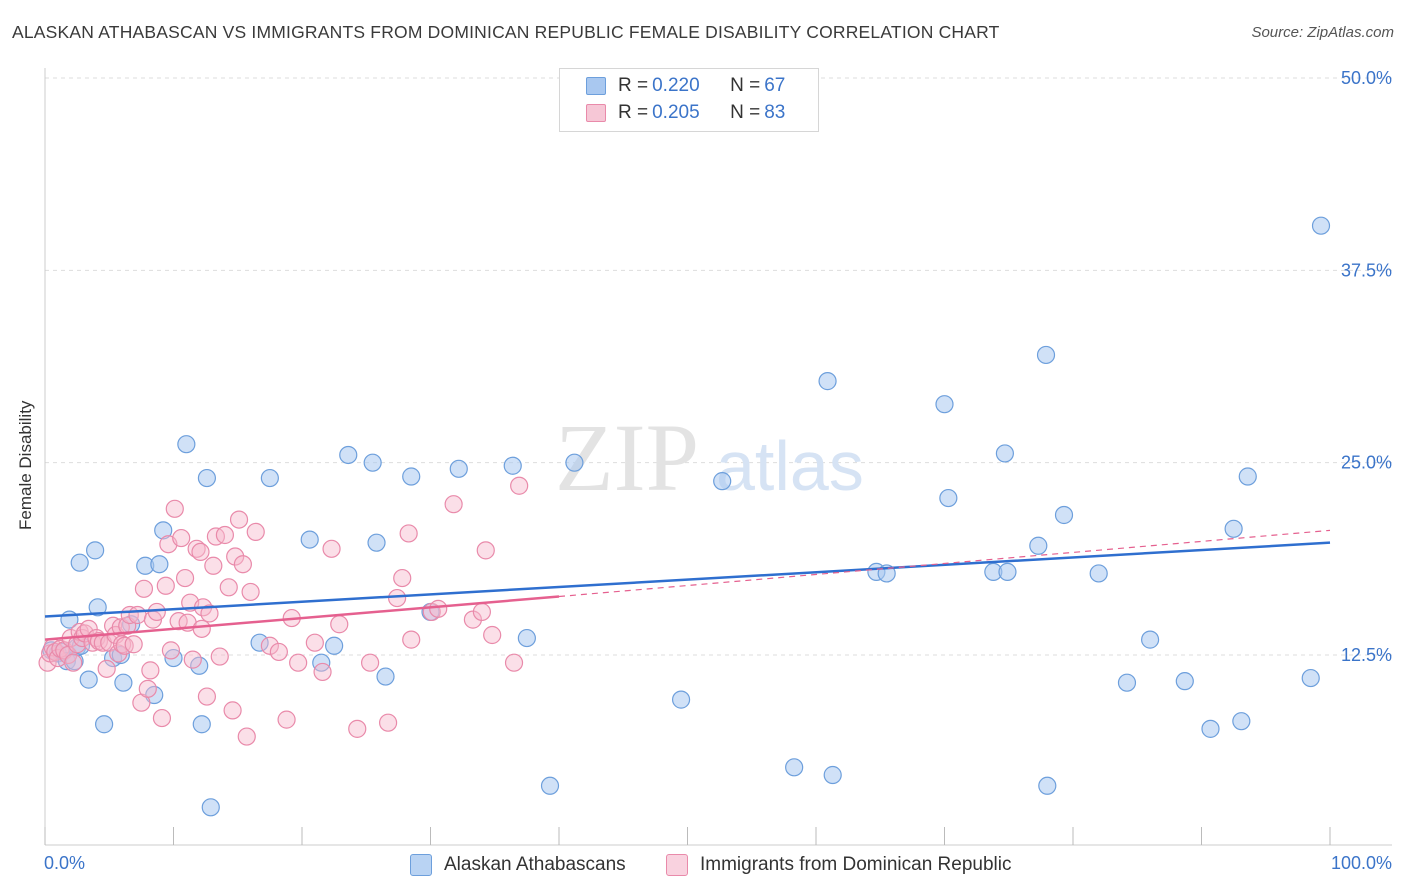 This screenshot has width=1406, height=892. Describe the element at coordinates (535, 864) in the screenshot. I see `bottom-legend-label: Alaskan Athabascans` at that location.